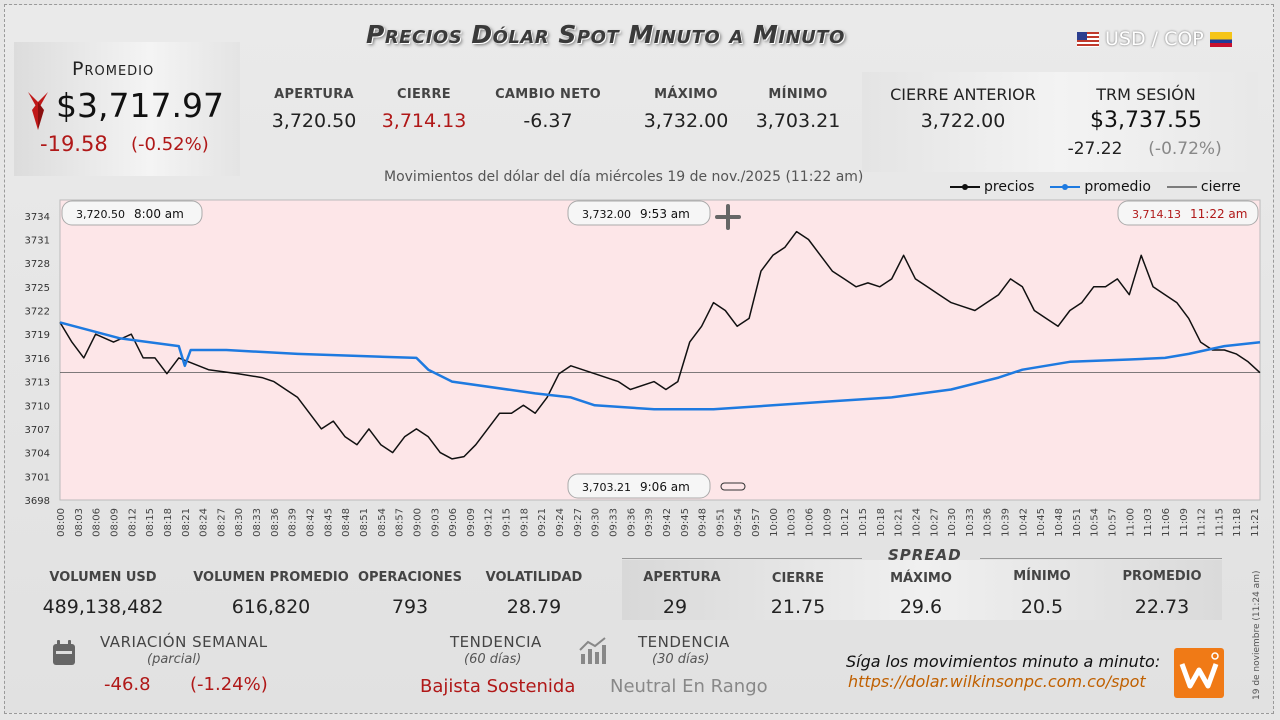 This screenshot has height=720, width=1280. Describe the element at coordinates (686, 121) in the screenshot. I see `stat-maximo-value: 3,732.00` at that location.